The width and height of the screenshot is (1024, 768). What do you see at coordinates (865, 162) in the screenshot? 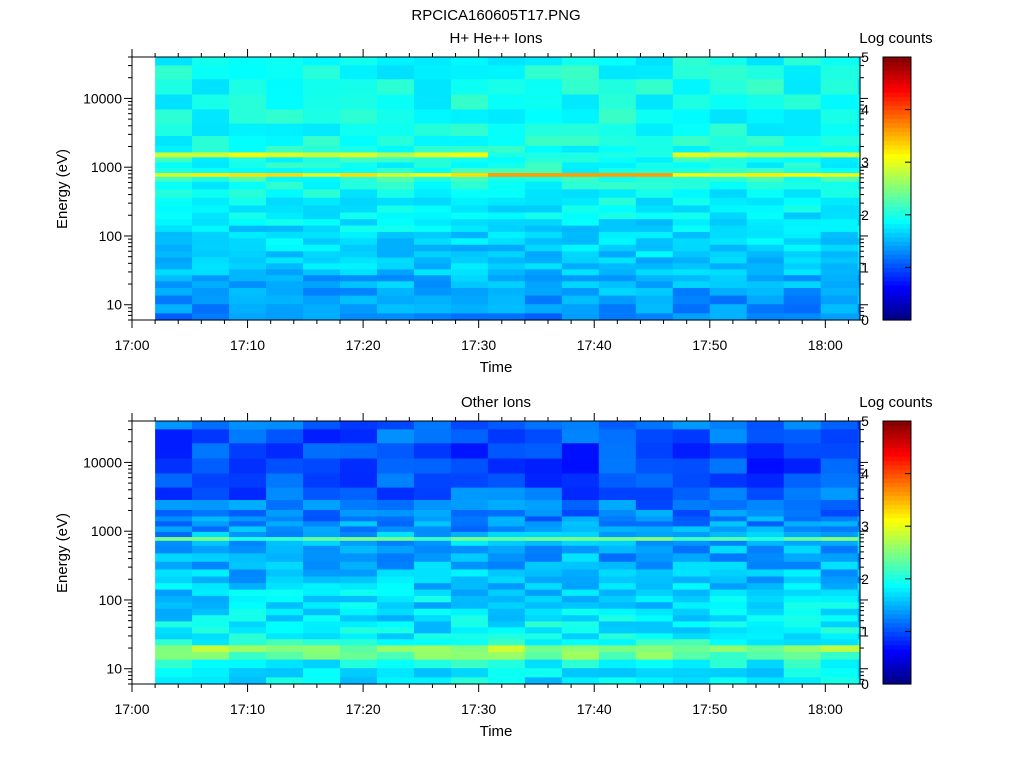
I see `colorbar-tick-label: 3` at bounding box center [865, 162].